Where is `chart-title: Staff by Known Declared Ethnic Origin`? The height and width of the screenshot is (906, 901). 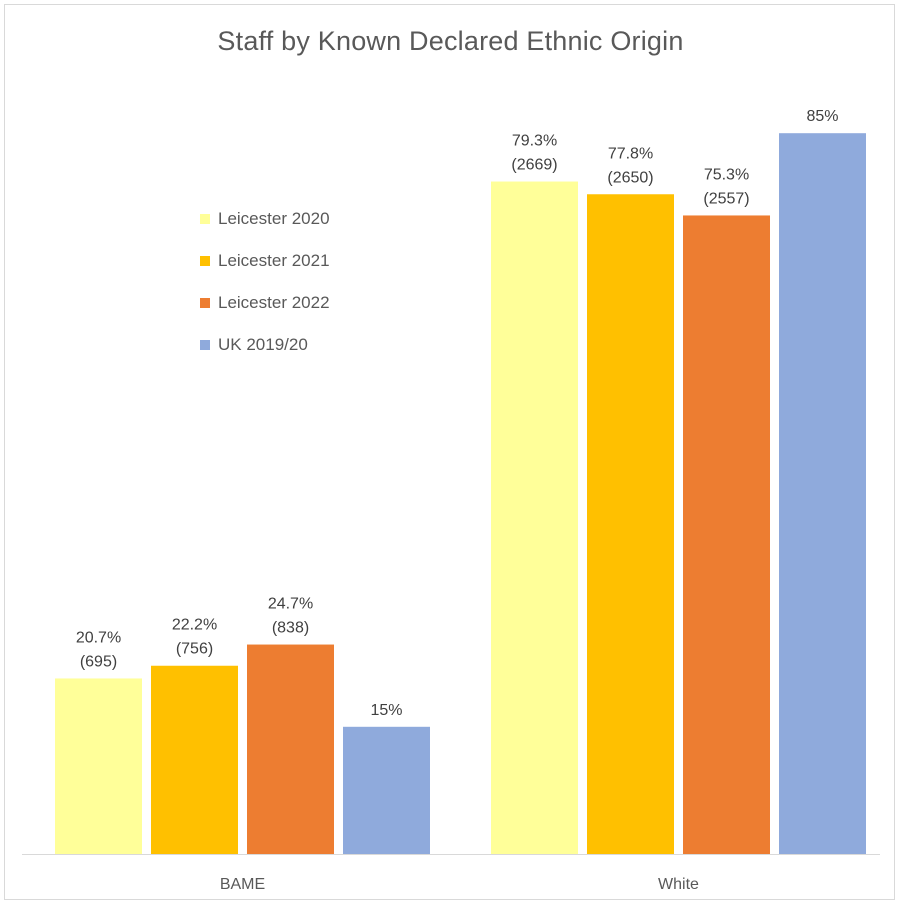 chart-title: Staff by Known Declared Ethnic Origin is located at coordinates (450, 41).